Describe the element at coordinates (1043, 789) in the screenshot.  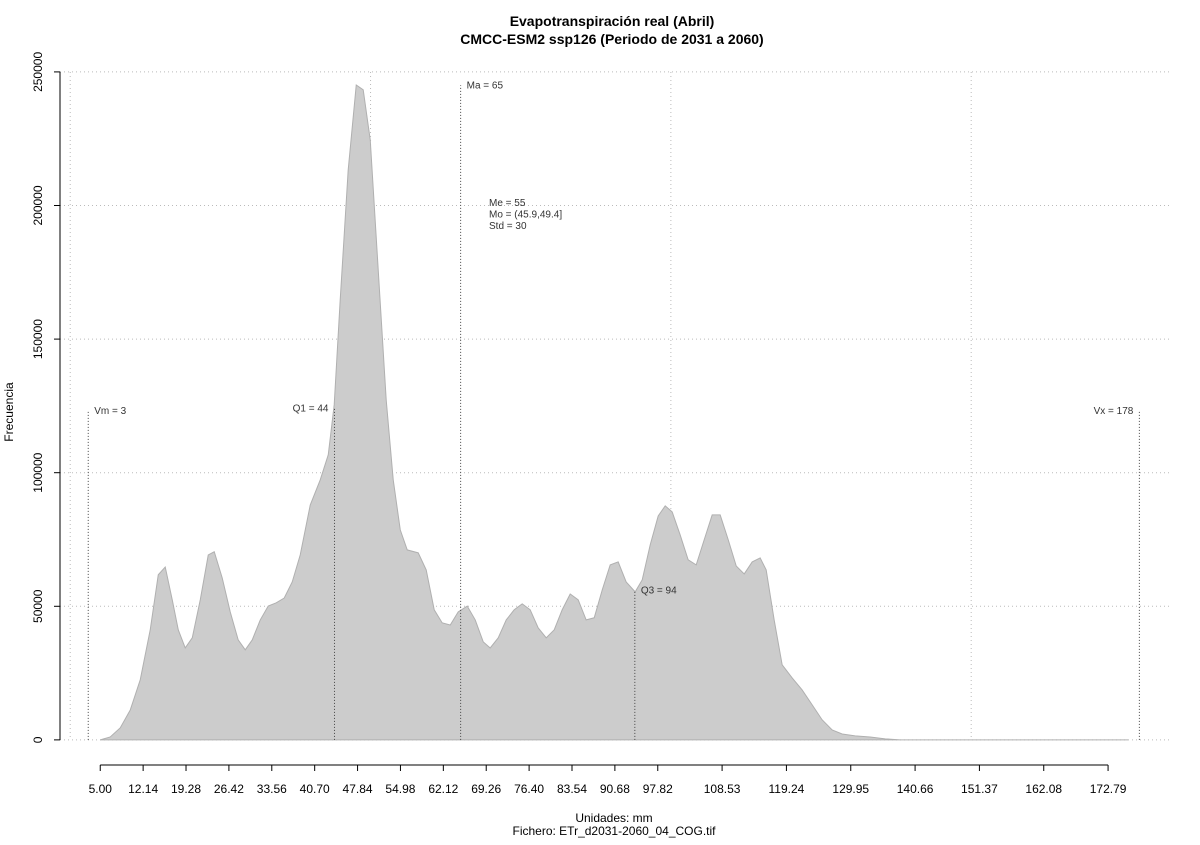
I see `x-tick-label: 162.08` at that location.